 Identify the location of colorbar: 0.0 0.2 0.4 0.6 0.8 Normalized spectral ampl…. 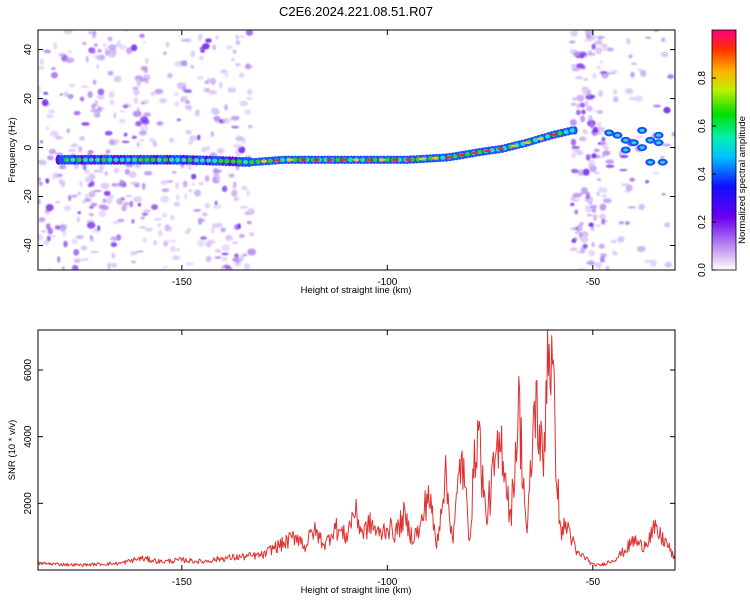
(722, 153).